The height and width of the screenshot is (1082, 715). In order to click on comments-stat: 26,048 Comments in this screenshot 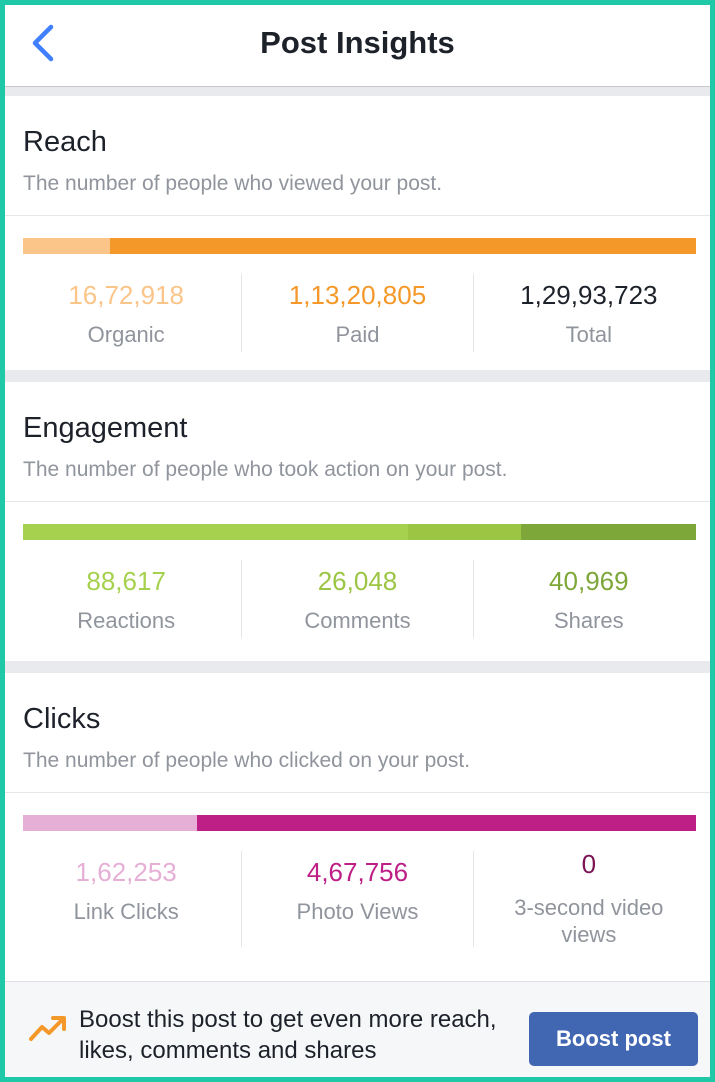, I will do `click(356, 599)`.